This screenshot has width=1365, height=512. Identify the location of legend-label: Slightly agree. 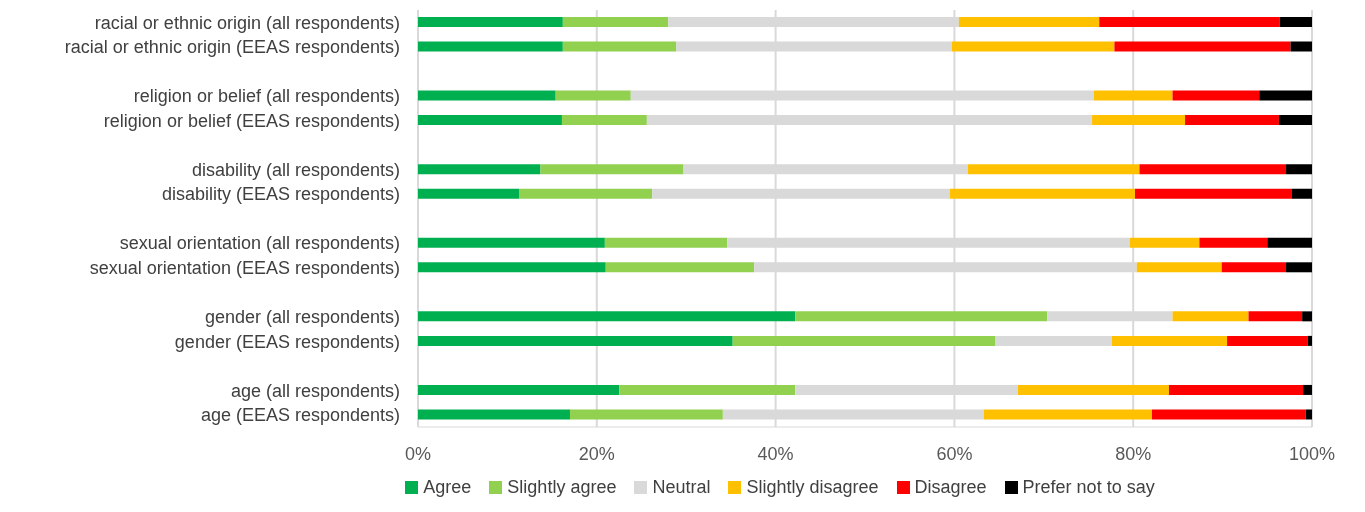
(561, 487).